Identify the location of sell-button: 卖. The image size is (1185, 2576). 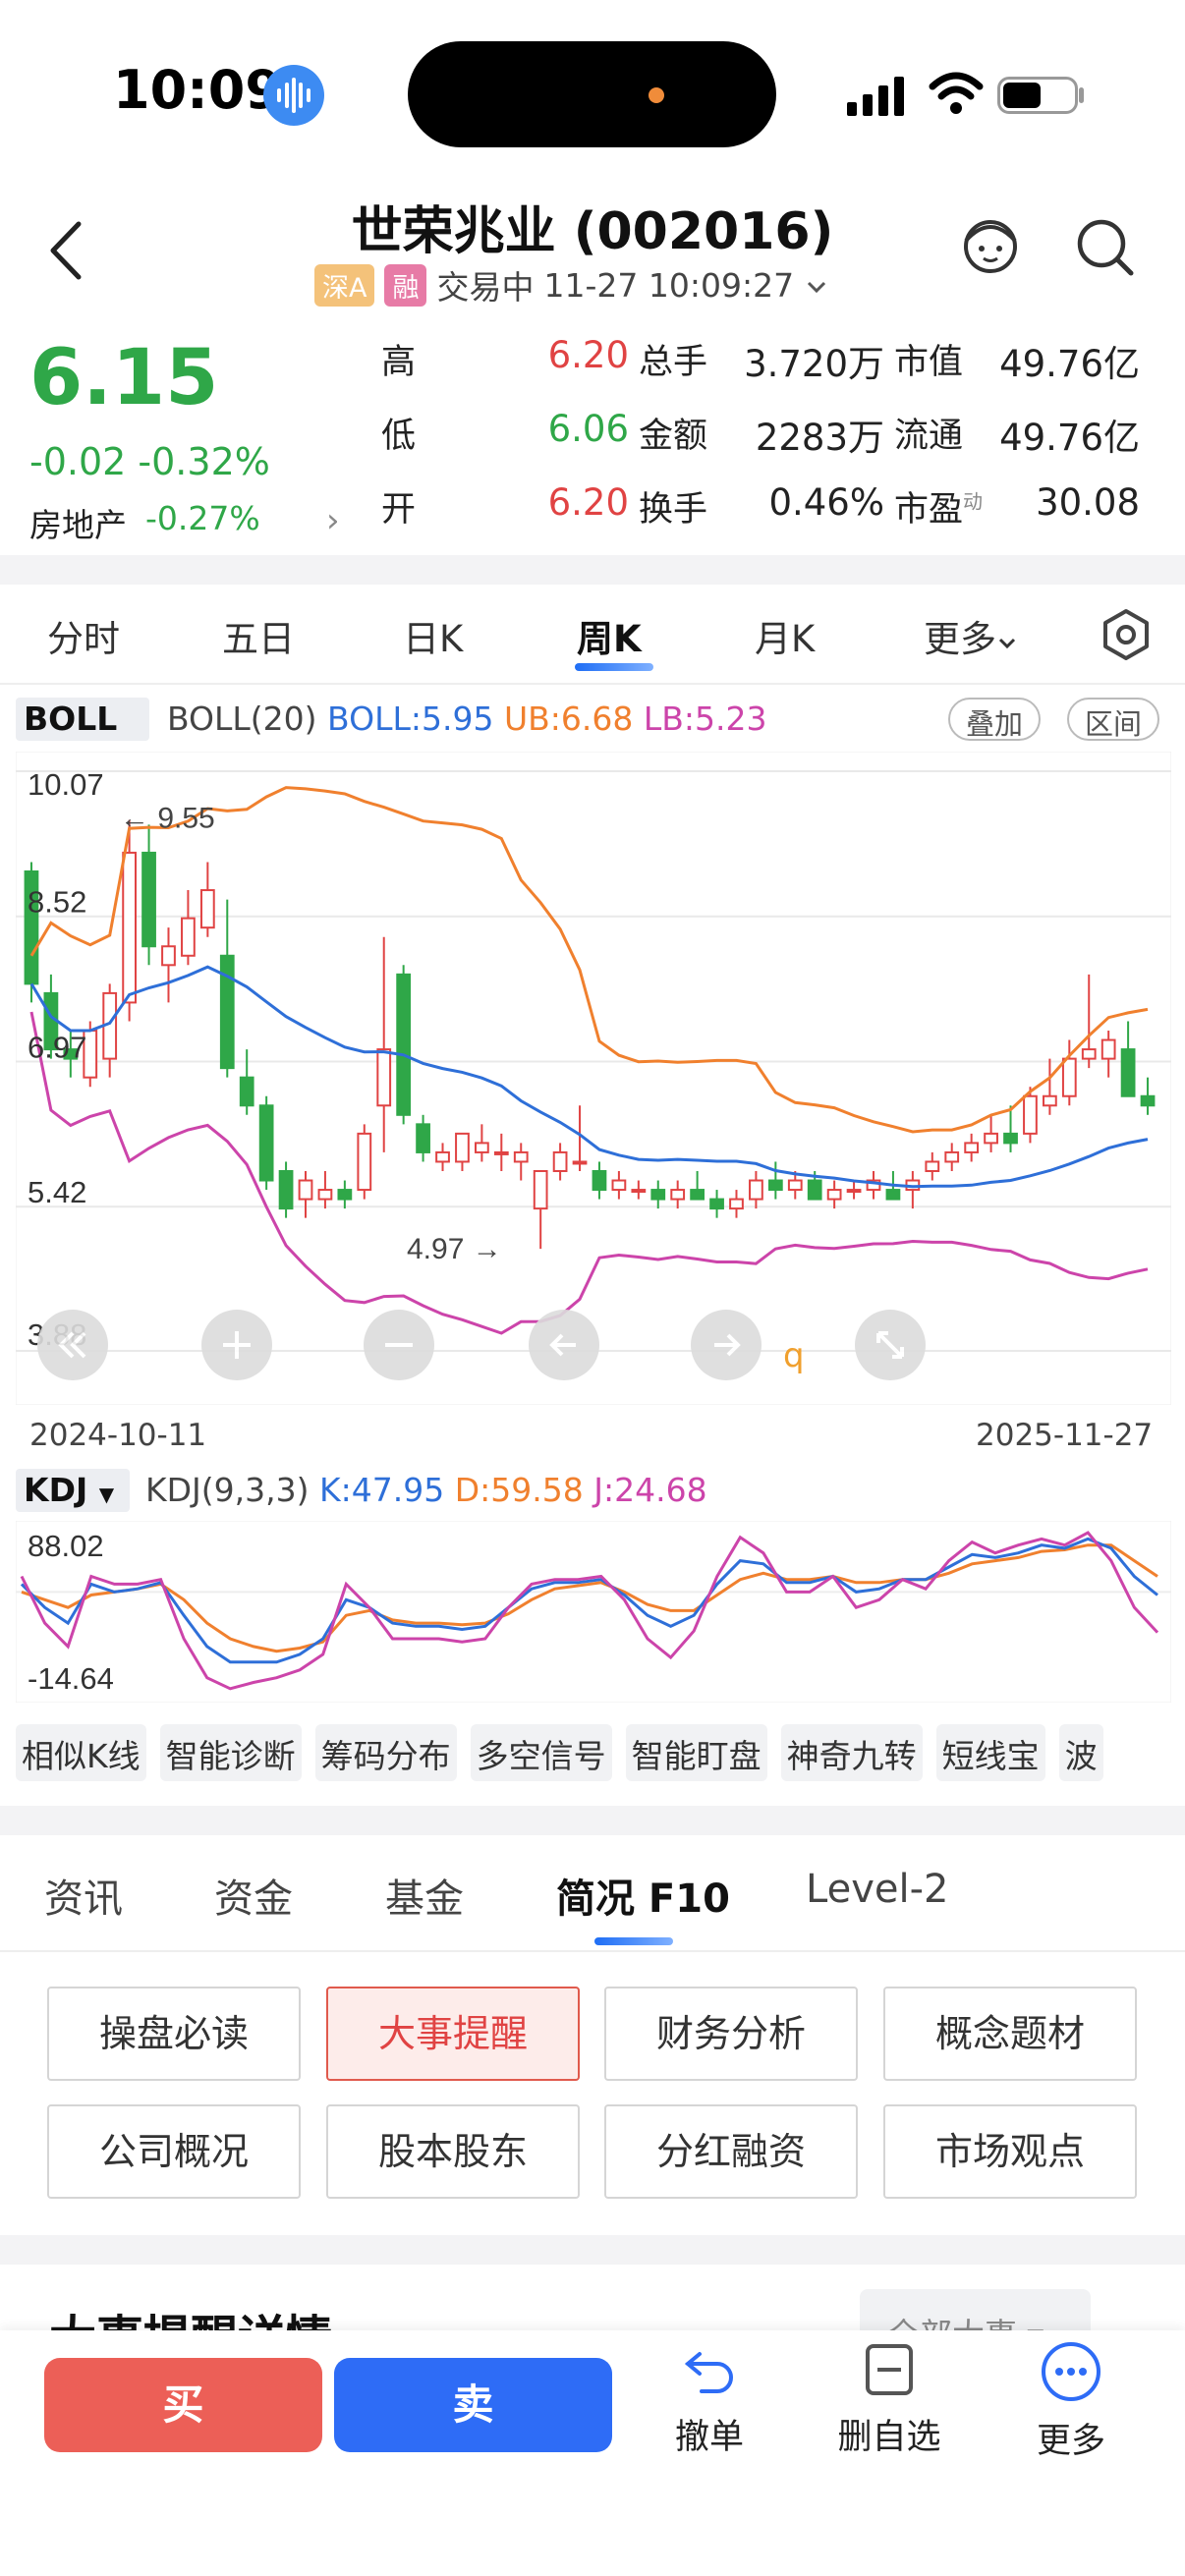
(473, 2405).